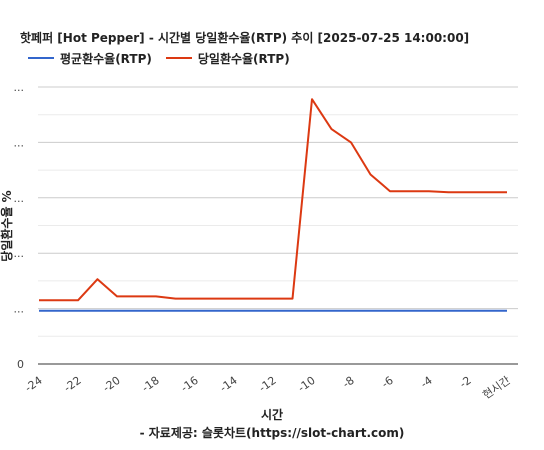 This screenshot has height=450, width=544. What do you see at coordinates (190, 384) in the screenshot?
I see `x-tick-label: -16` at bounding box center [190, 384].